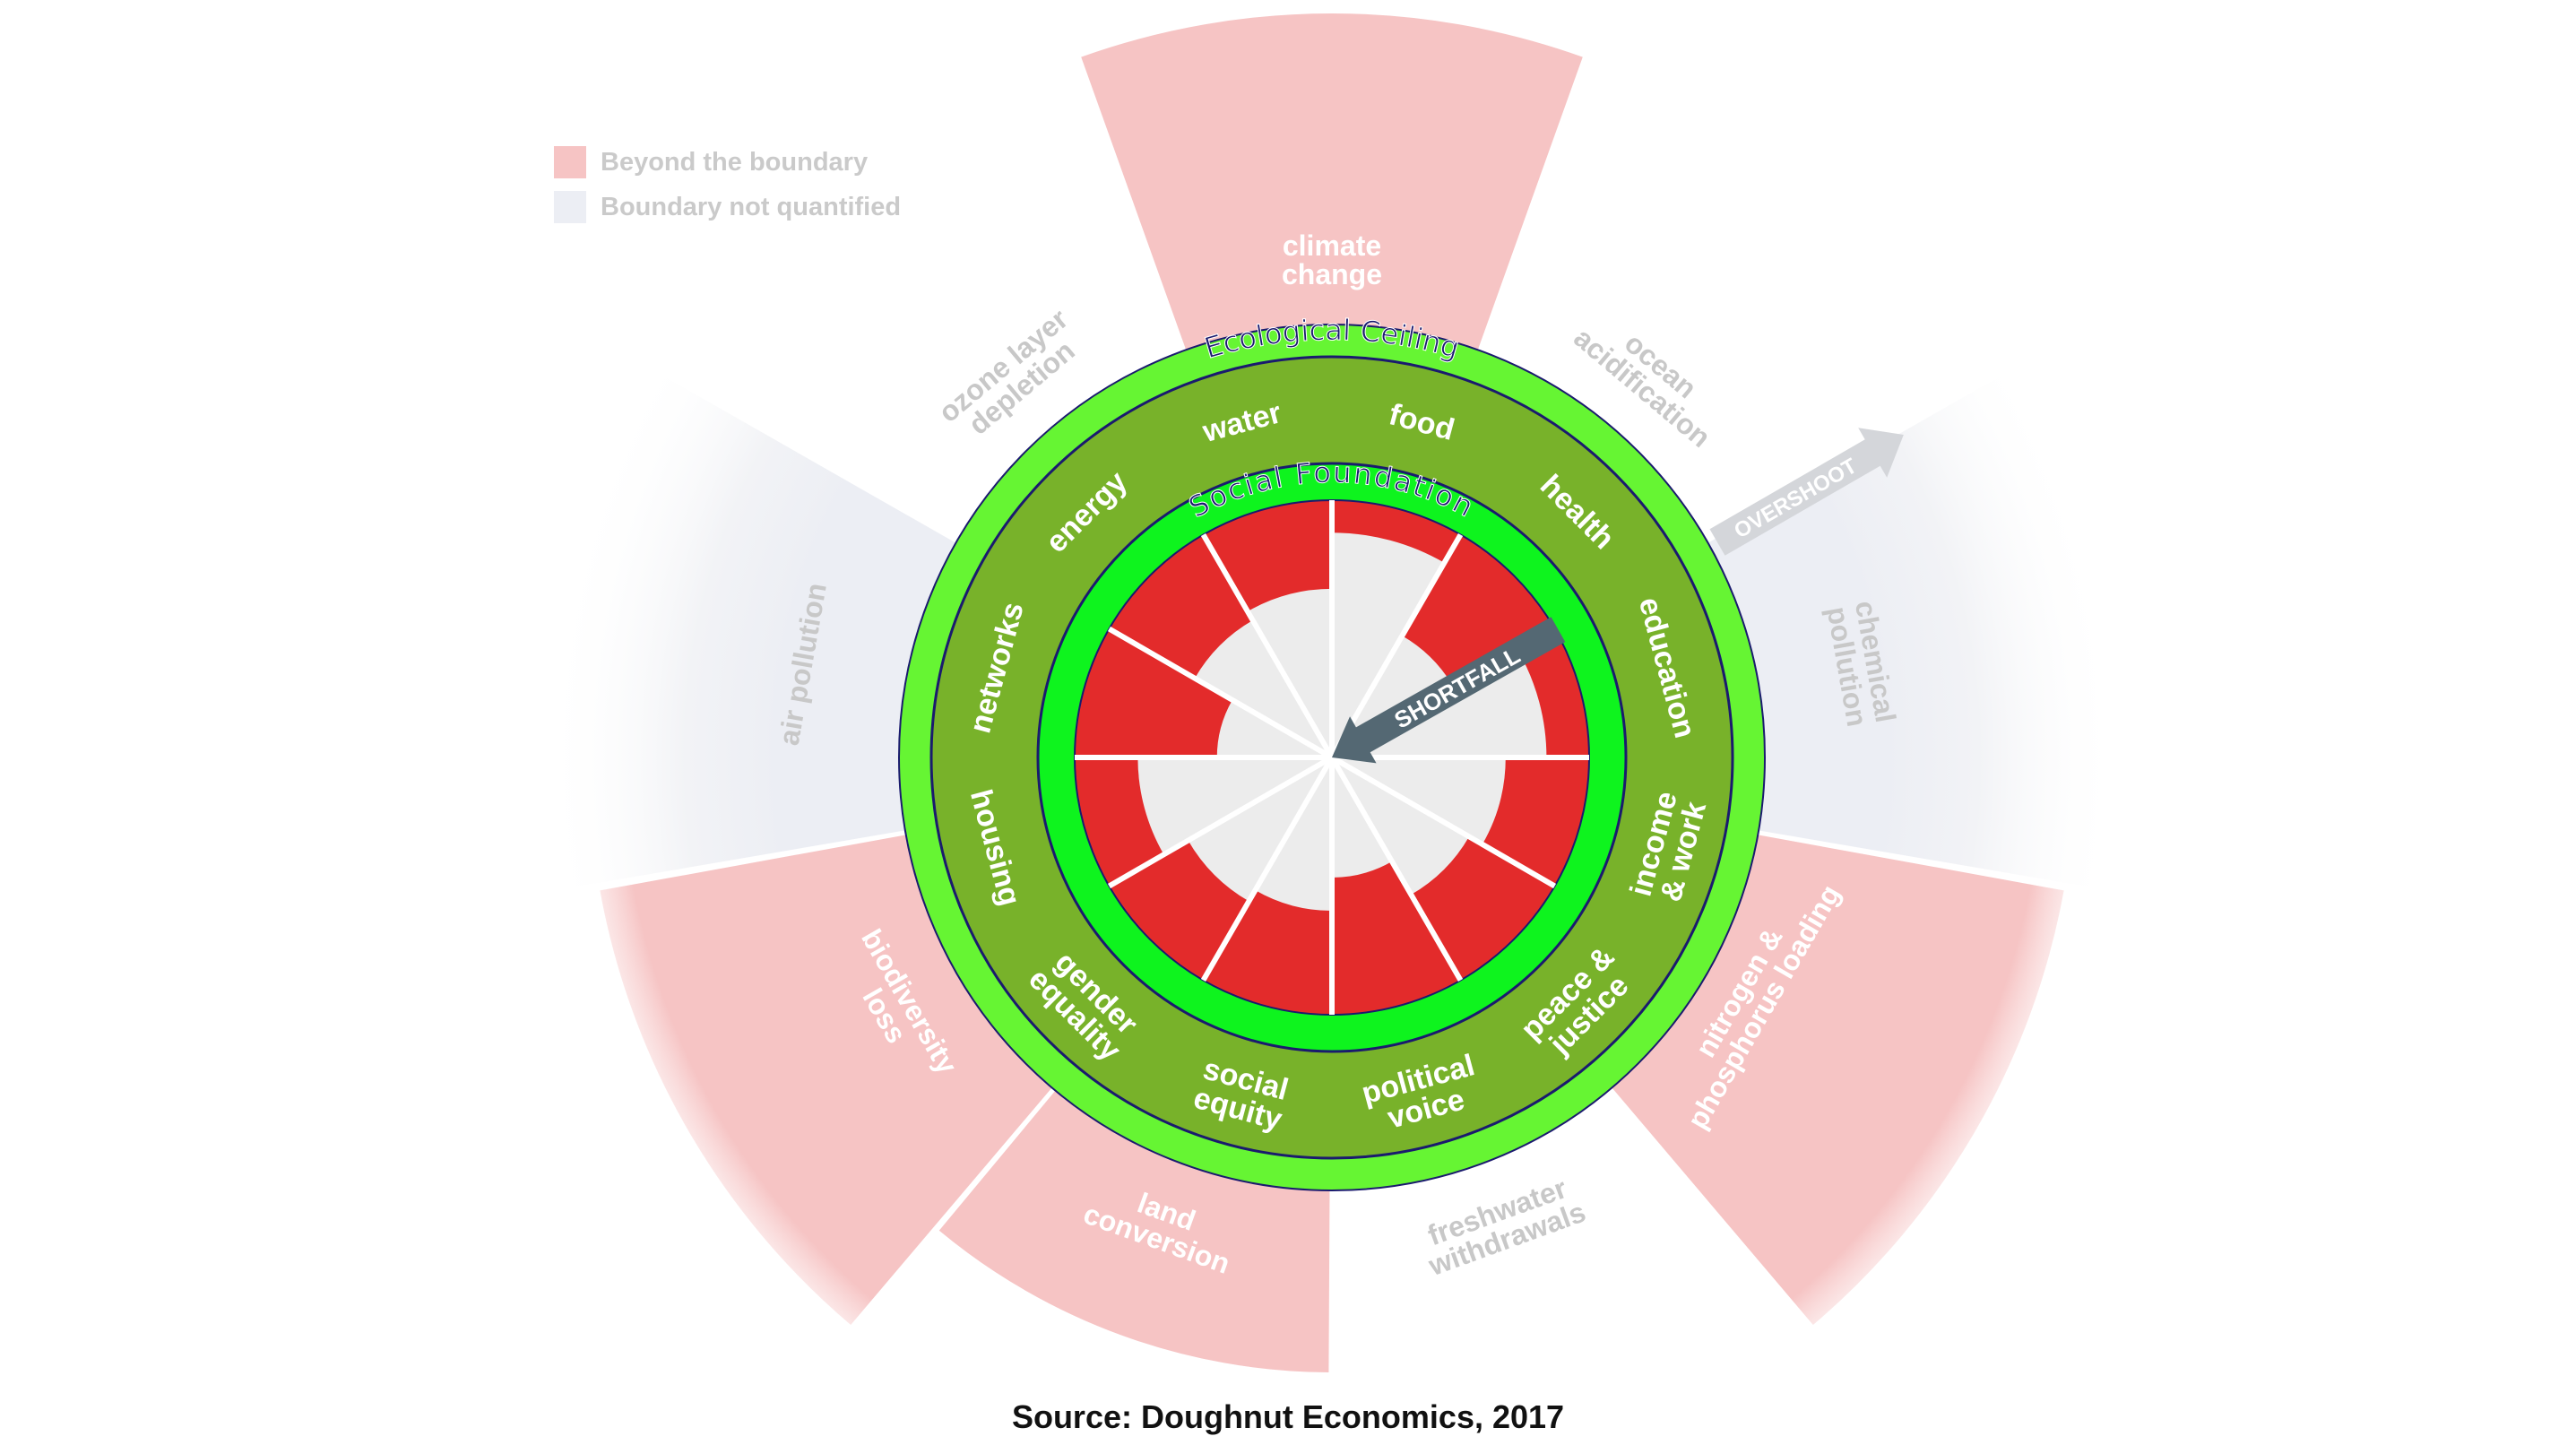  What do you see at coordinates (1332, 274) in the screenshot?
I see `label-line: change` at bounding box center [1332, 274].